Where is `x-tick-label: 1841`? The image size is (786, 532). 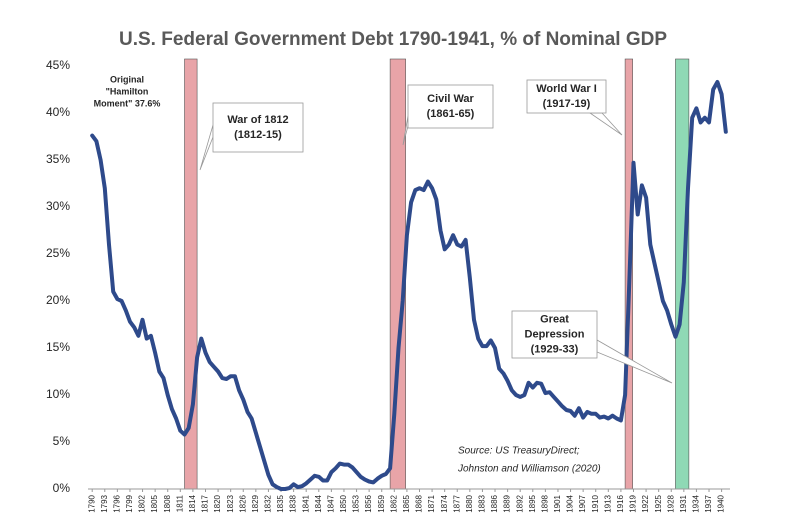
x-tick-label: 1841 is located at coordinates (305, 503).